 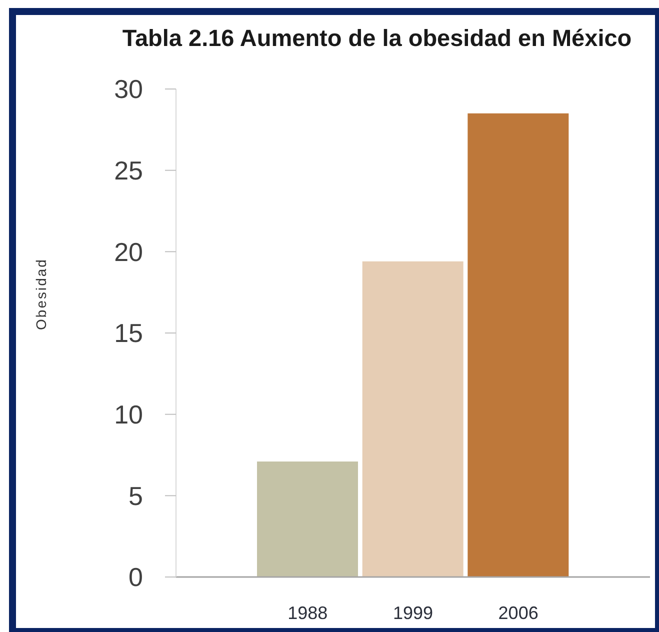 I want to click on x-tick-label: 2006, so click(x=518, y=612).